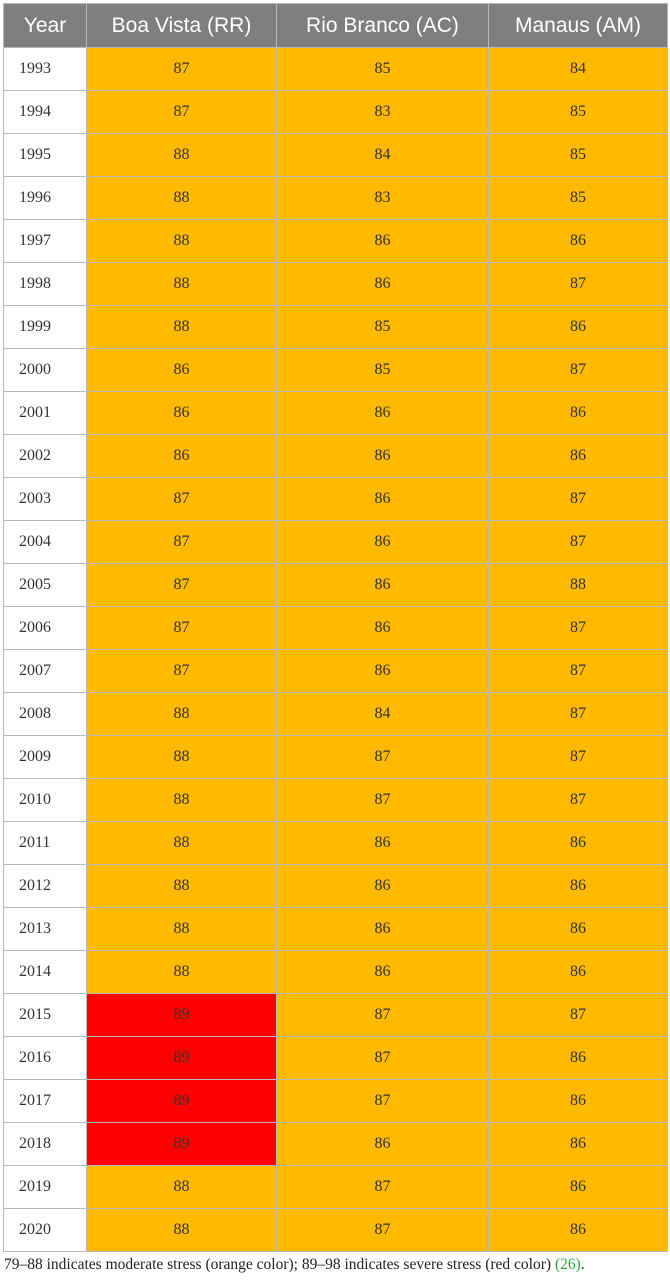 Image resolution: width=670 pixels, height=1282 pixels. Describe the element at coordinates (335, 499) in the screenshot. I see `table-row: 2003 87 86 87` at that location.